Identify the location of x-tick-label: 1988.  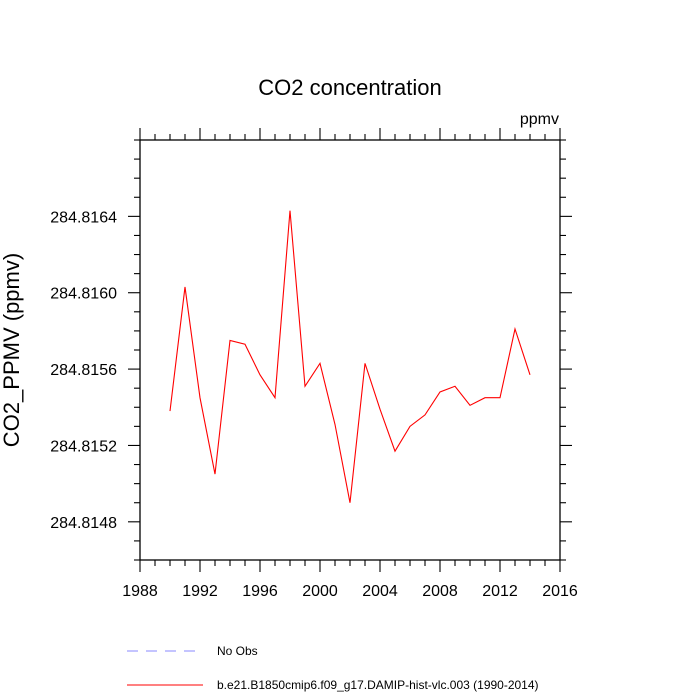
(140, 591).